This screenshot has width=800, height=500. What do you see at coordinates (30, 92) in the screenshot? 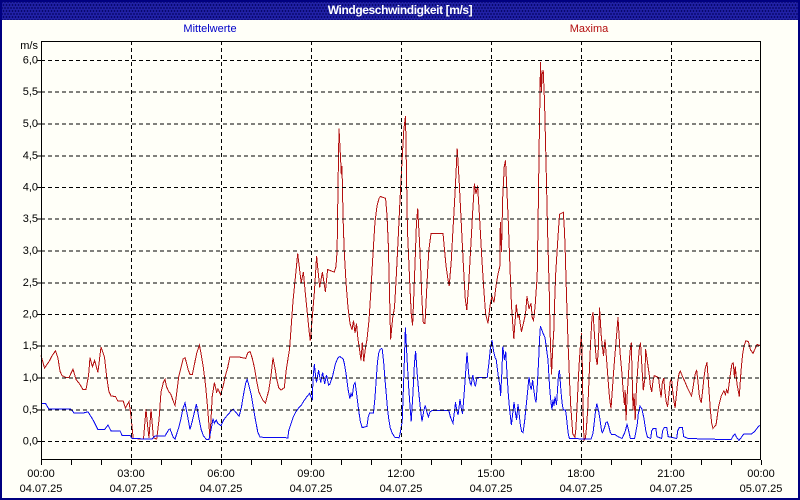
I see `svg-text: 5,5` at bounding box center [30, 92].